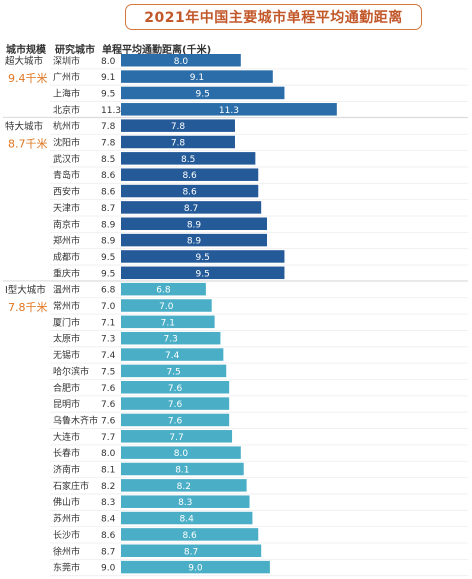 This screenshot has width=472, height=579. Describe the element at coordinates (108, 520) in the screenshot. I see `value-label: 8.4` at that location.